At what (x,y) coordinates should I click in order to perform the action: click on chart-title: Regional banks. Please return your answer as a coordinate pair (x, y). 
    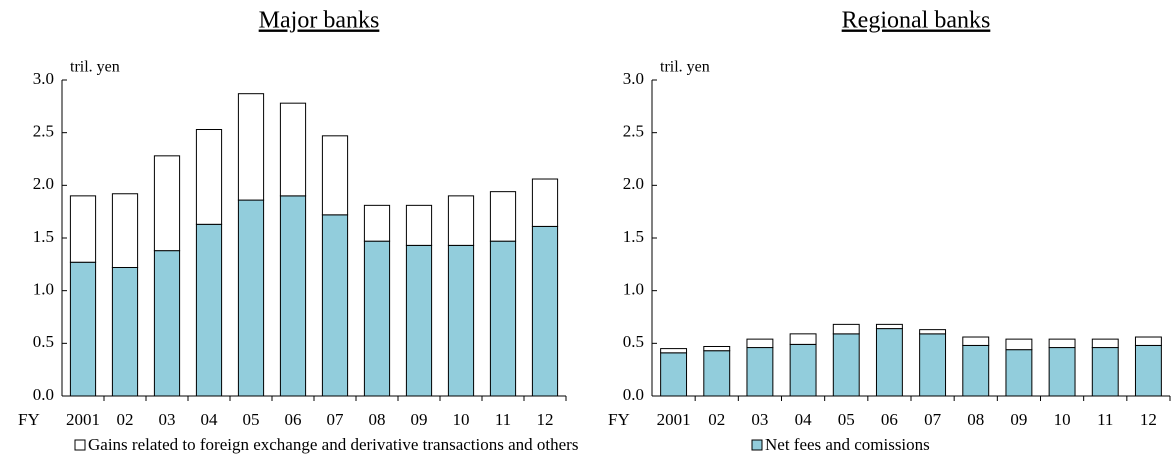
    Looking at the image, I should click on (916, 21).